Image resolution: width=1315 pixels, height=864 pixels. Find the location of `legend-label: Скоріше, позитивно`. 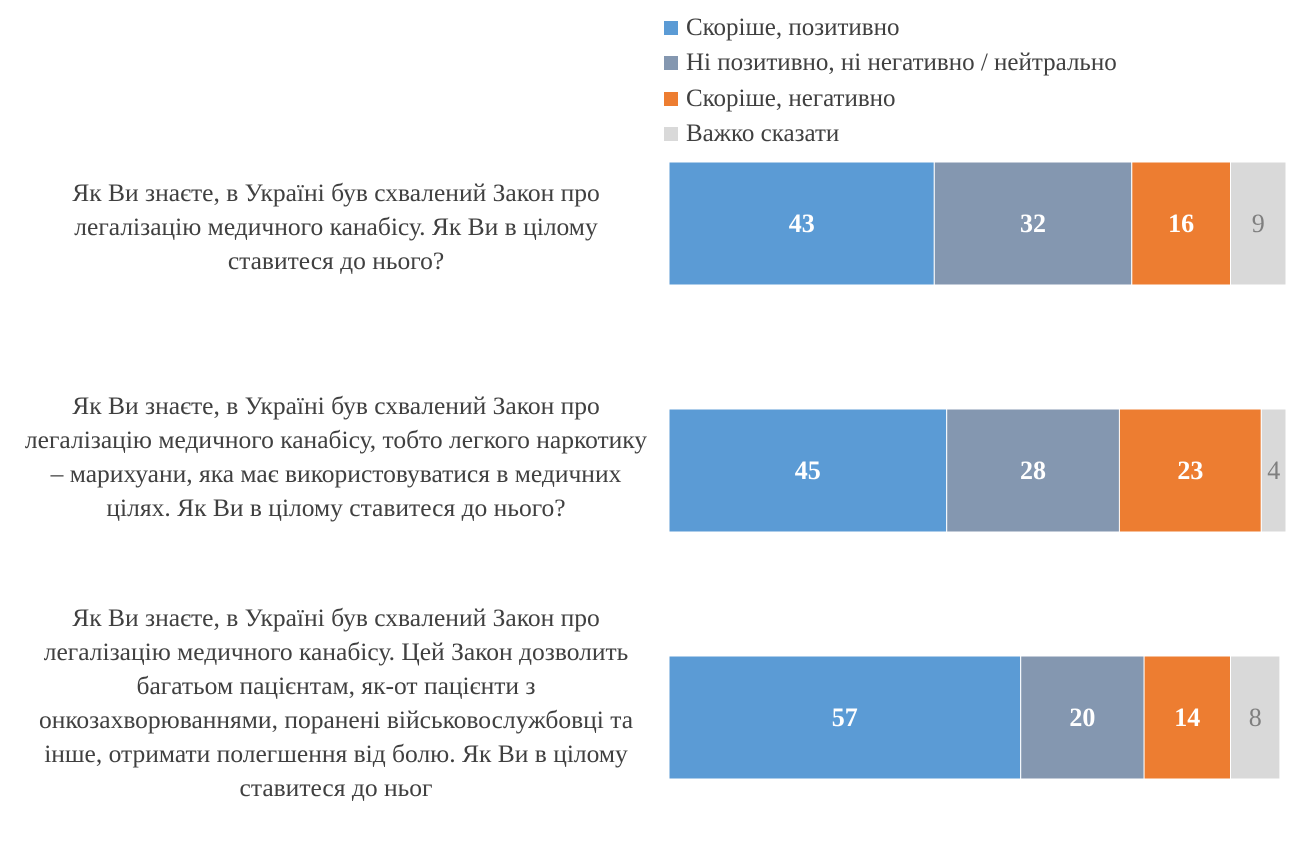

legend-label: Скоріше, позитивно is located at coordinates (793, 27).